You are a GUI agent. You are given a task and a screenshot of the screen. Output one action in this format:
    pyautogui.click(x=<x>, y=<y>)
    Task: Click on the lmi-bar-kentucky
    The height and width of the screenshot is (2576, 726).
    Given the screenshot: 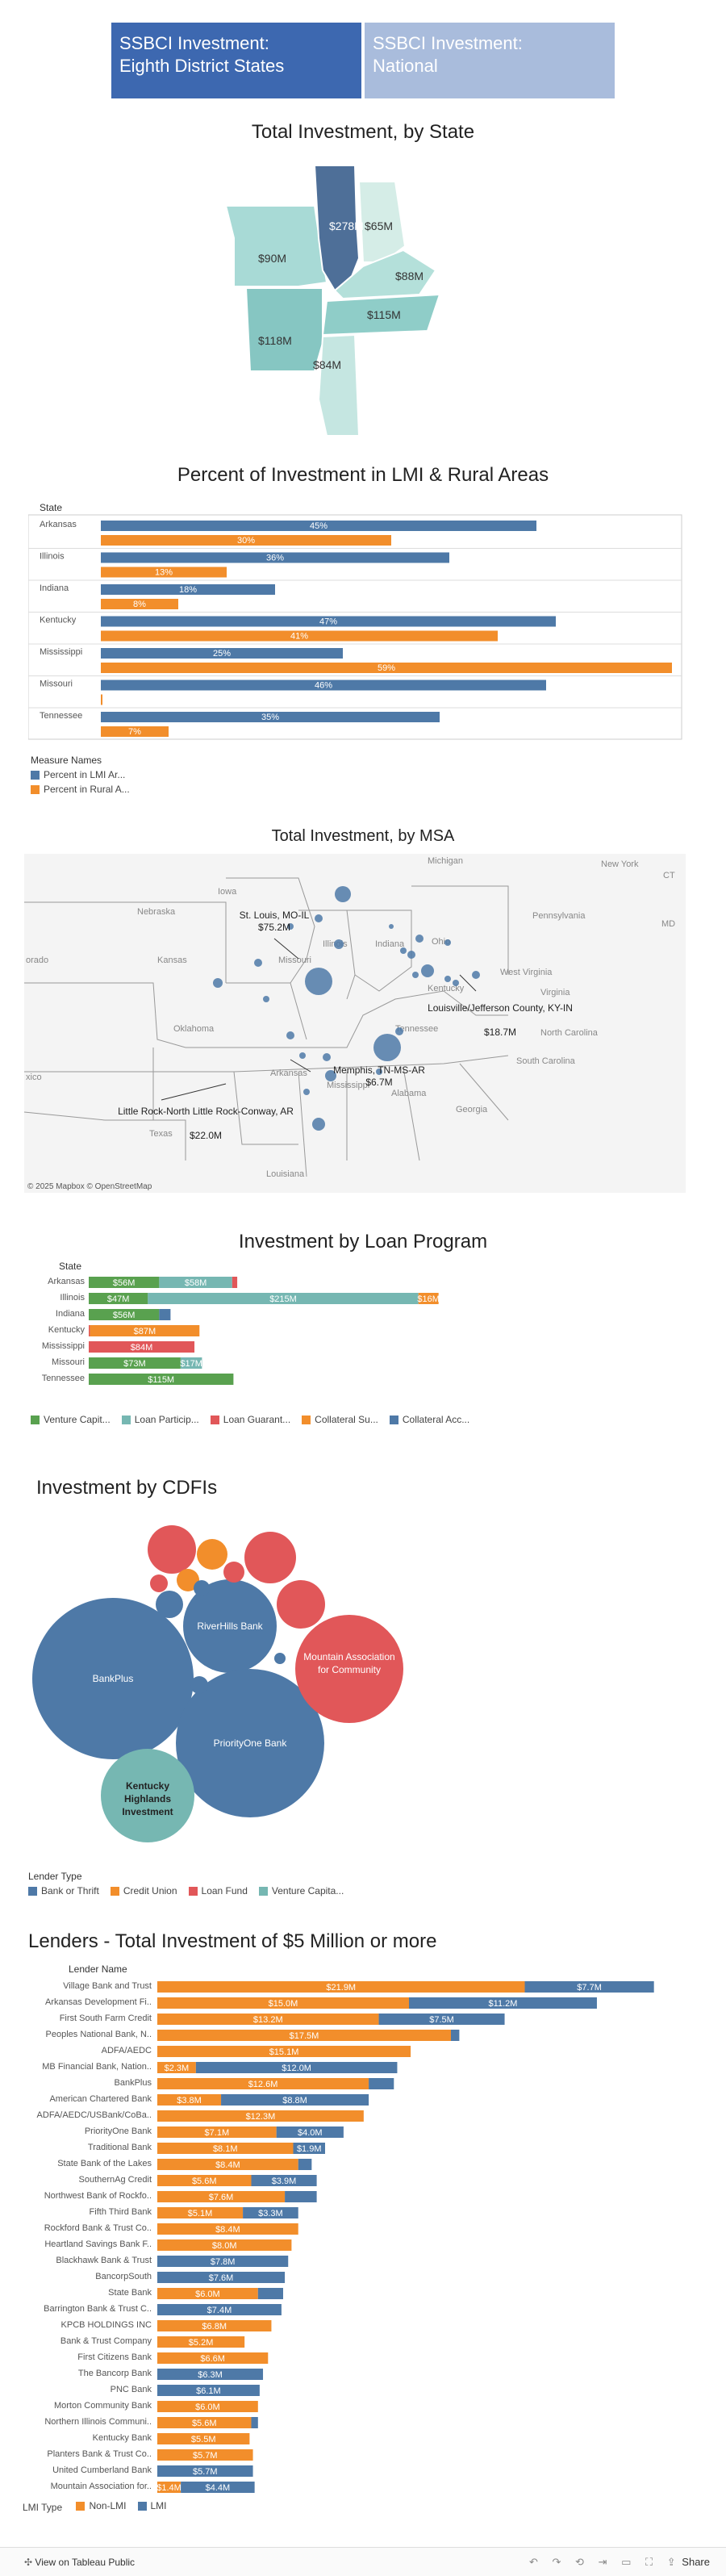 What is the action you would take?
    pyautogui.click(x=328, y=621)
    